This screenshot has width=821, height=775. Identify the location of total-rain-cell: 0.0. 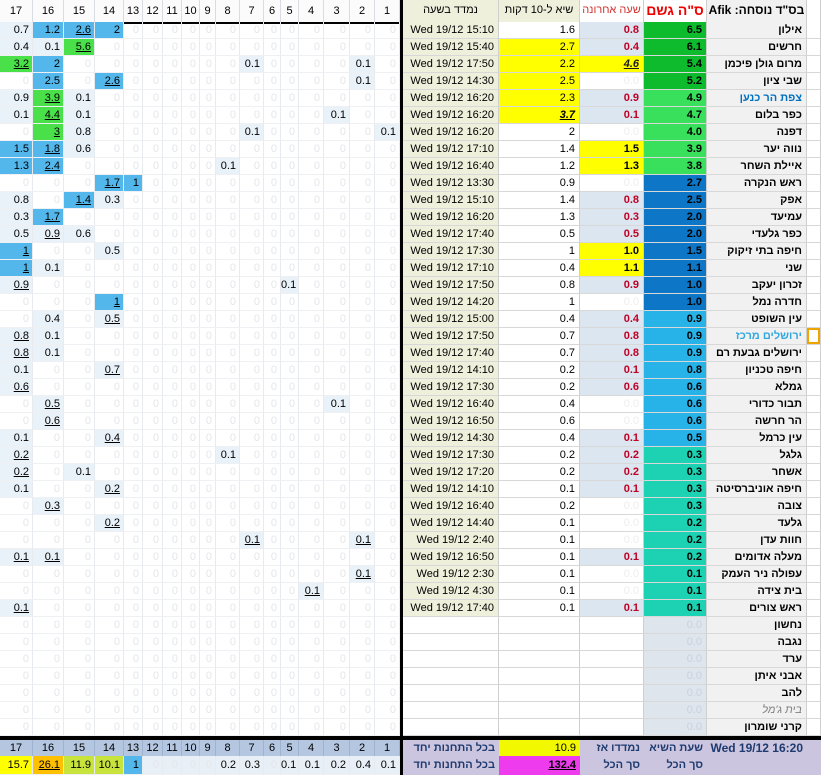
(675, 625).